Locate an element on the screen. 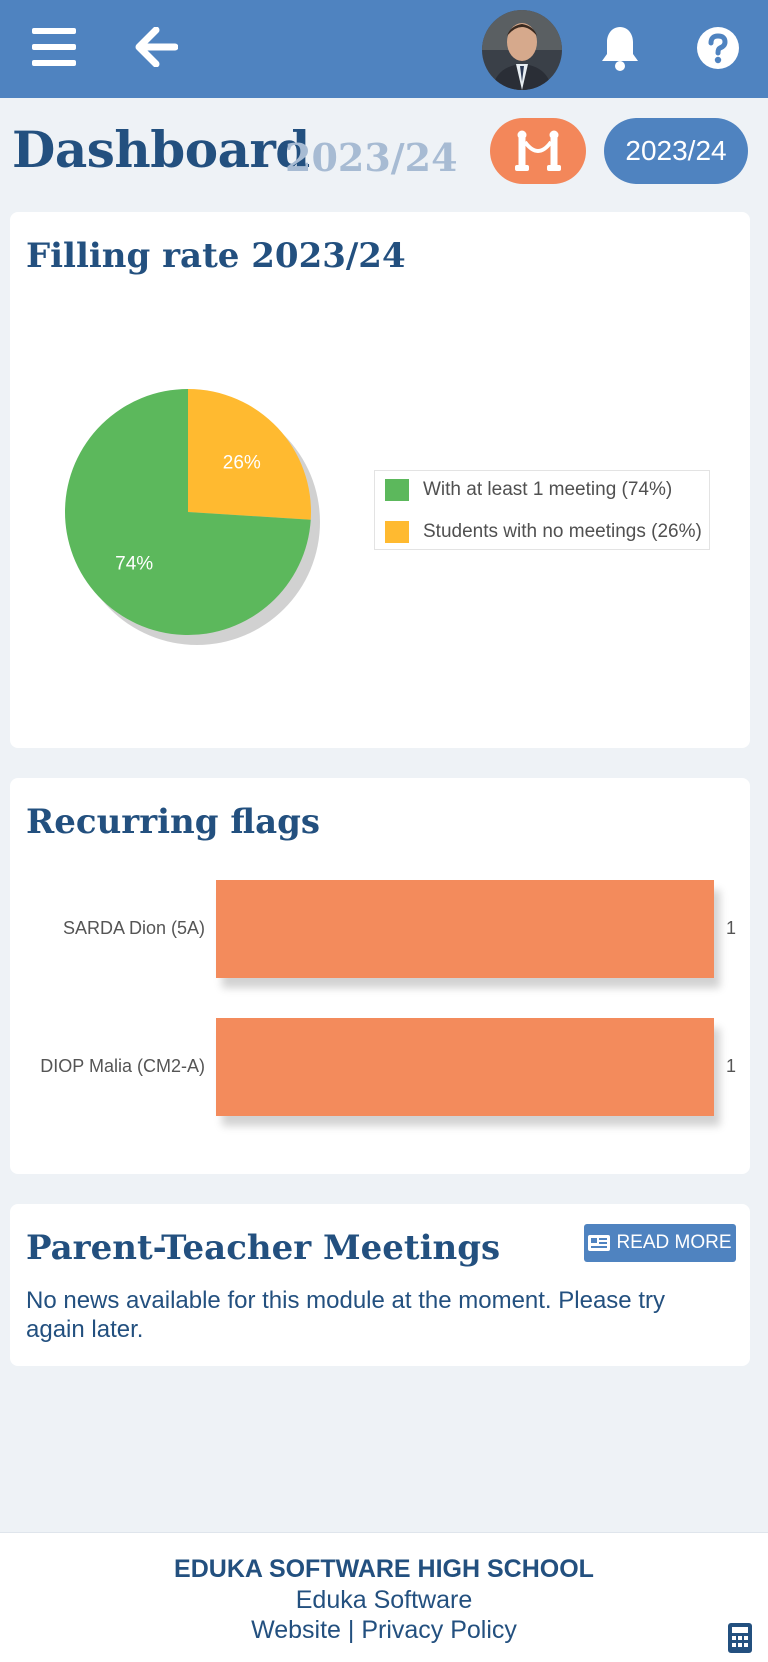 The image size is (768, 1662). filling-rate-pie-chart: 26% 74% is located at coordinates (192, 517).